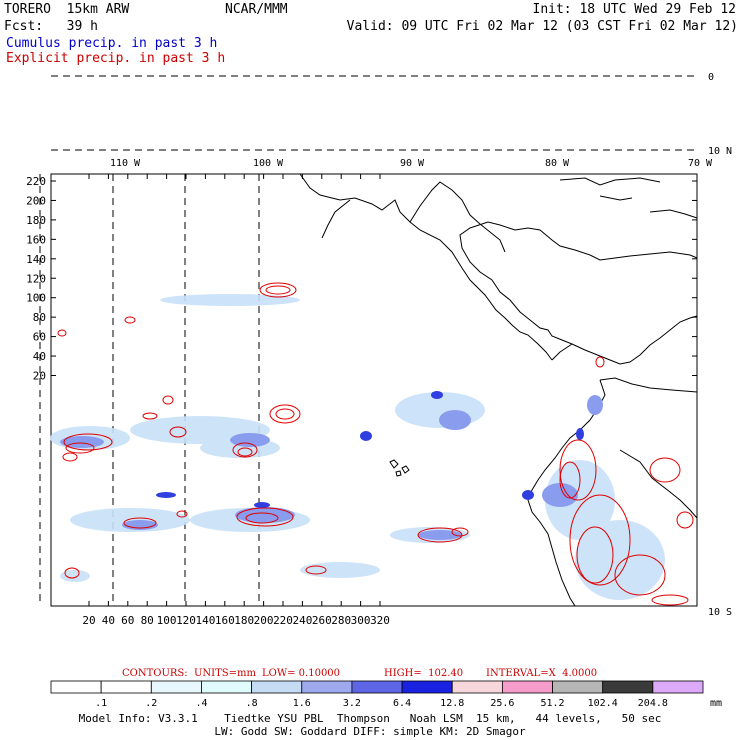  What do you see at coordinates (36, 278) in the screenshot?
I see `y-tick-label: 120` at bounding box center [36, 278].